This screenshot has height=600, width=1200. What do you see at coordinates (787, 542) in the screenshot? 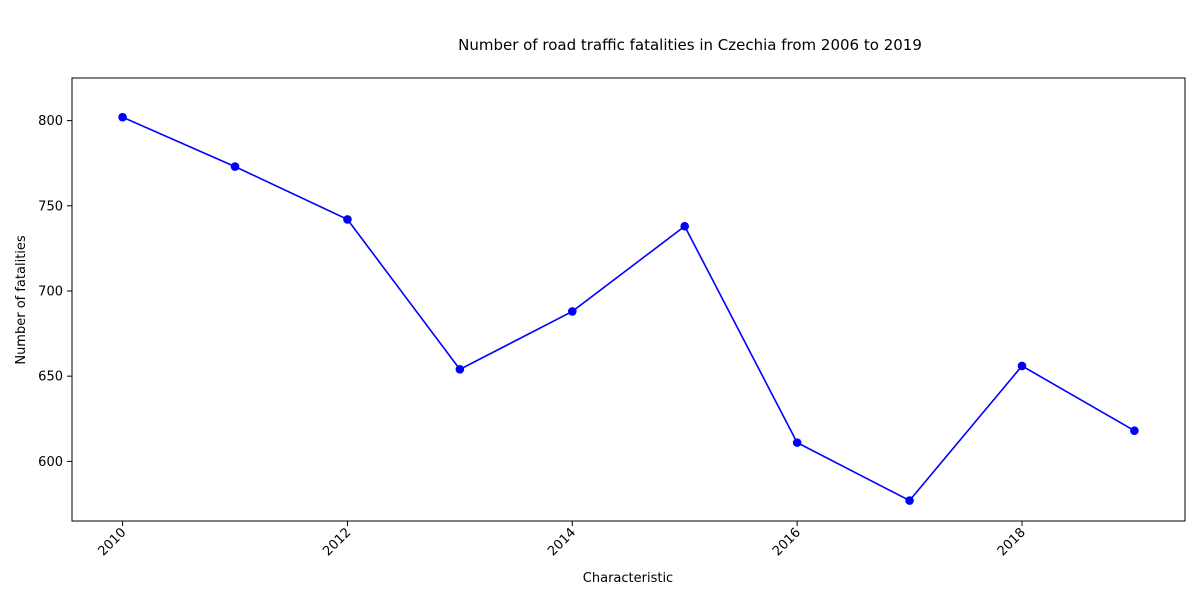
I see `x-tick-label: 2016` at bounding box center [787, 542].